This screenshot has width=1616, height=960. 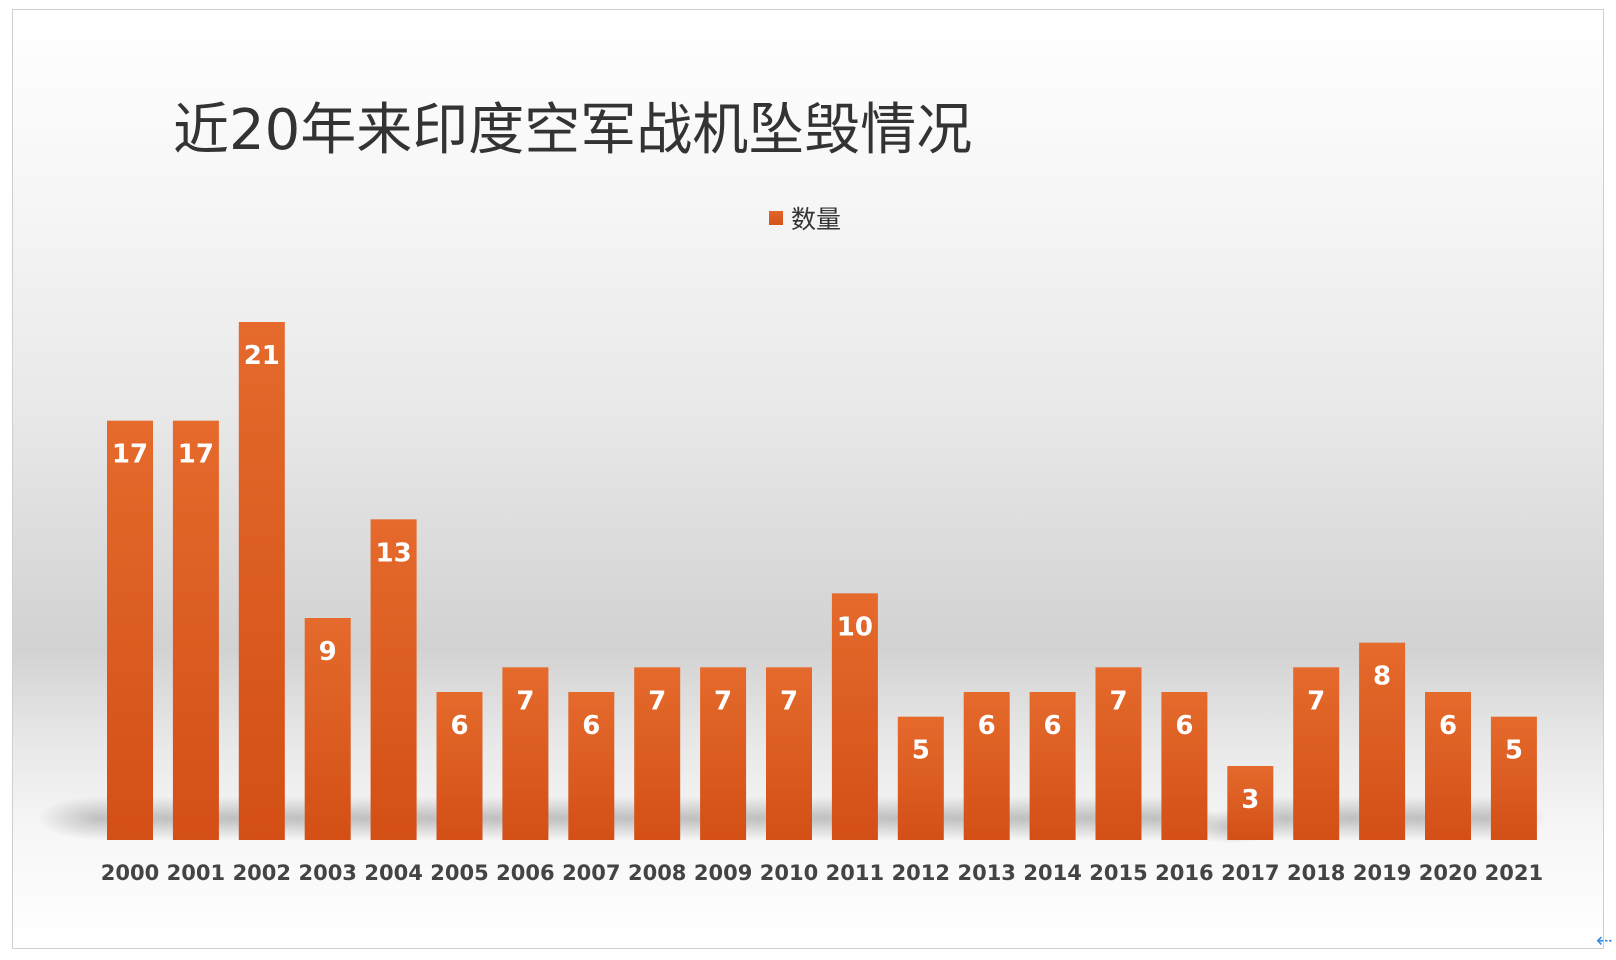 What do you see at coordinates (573, 130) in the screenshot?
I see `chart-title: 近20年来印度空军战机坠毁情况` at bounding box center [573, 130].